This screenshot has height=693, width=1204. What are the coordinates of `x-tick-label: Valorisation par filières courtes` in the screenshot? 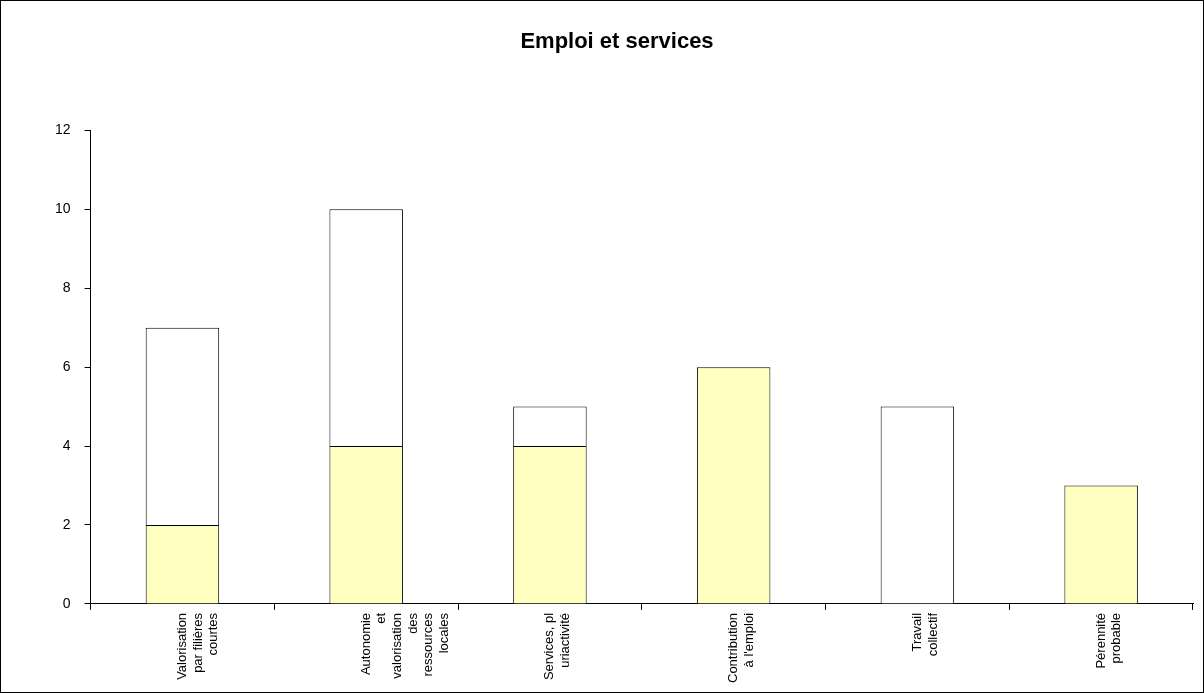 It's located at (197, 646).